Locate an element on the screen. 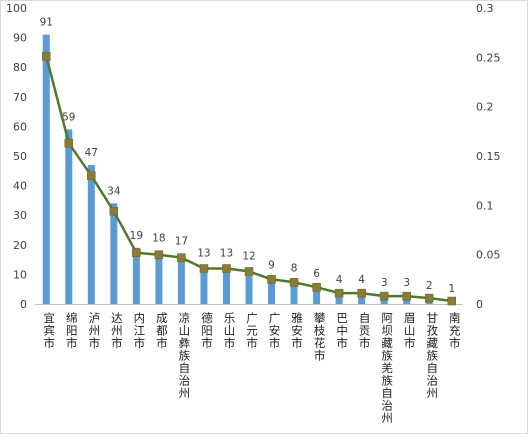  bar-data-label: 2 is located at coordinates (429, 286).